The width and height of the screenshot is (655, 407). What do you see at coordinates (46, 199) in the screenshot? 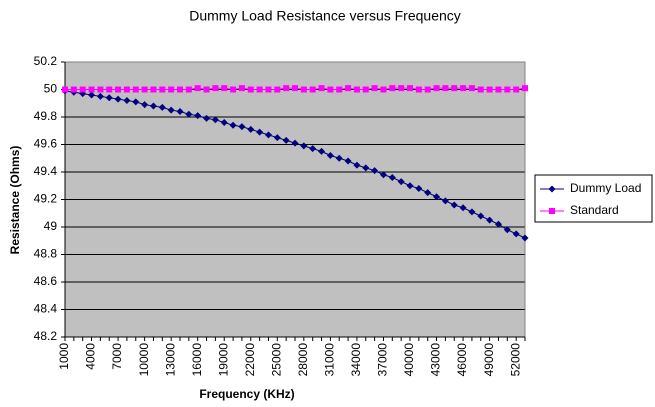
I see `y-tick-label: 49.2` at bounding box center [46, 199].